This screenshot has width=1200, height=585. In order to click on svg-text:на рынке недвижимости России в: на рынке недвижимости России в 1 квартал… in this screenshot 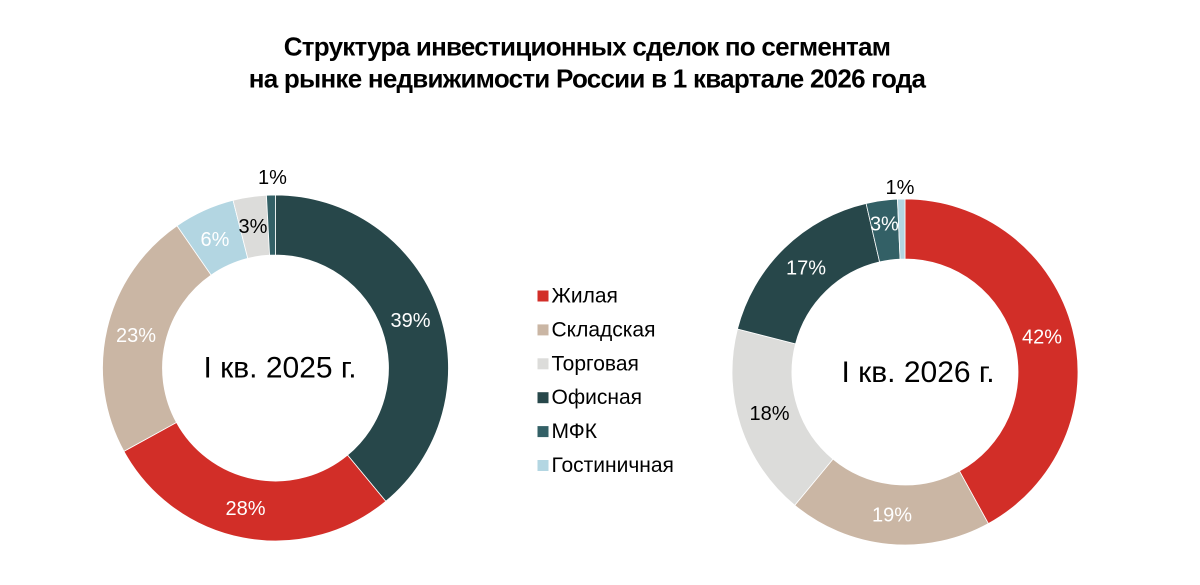, I will do `click(588, 79)`.